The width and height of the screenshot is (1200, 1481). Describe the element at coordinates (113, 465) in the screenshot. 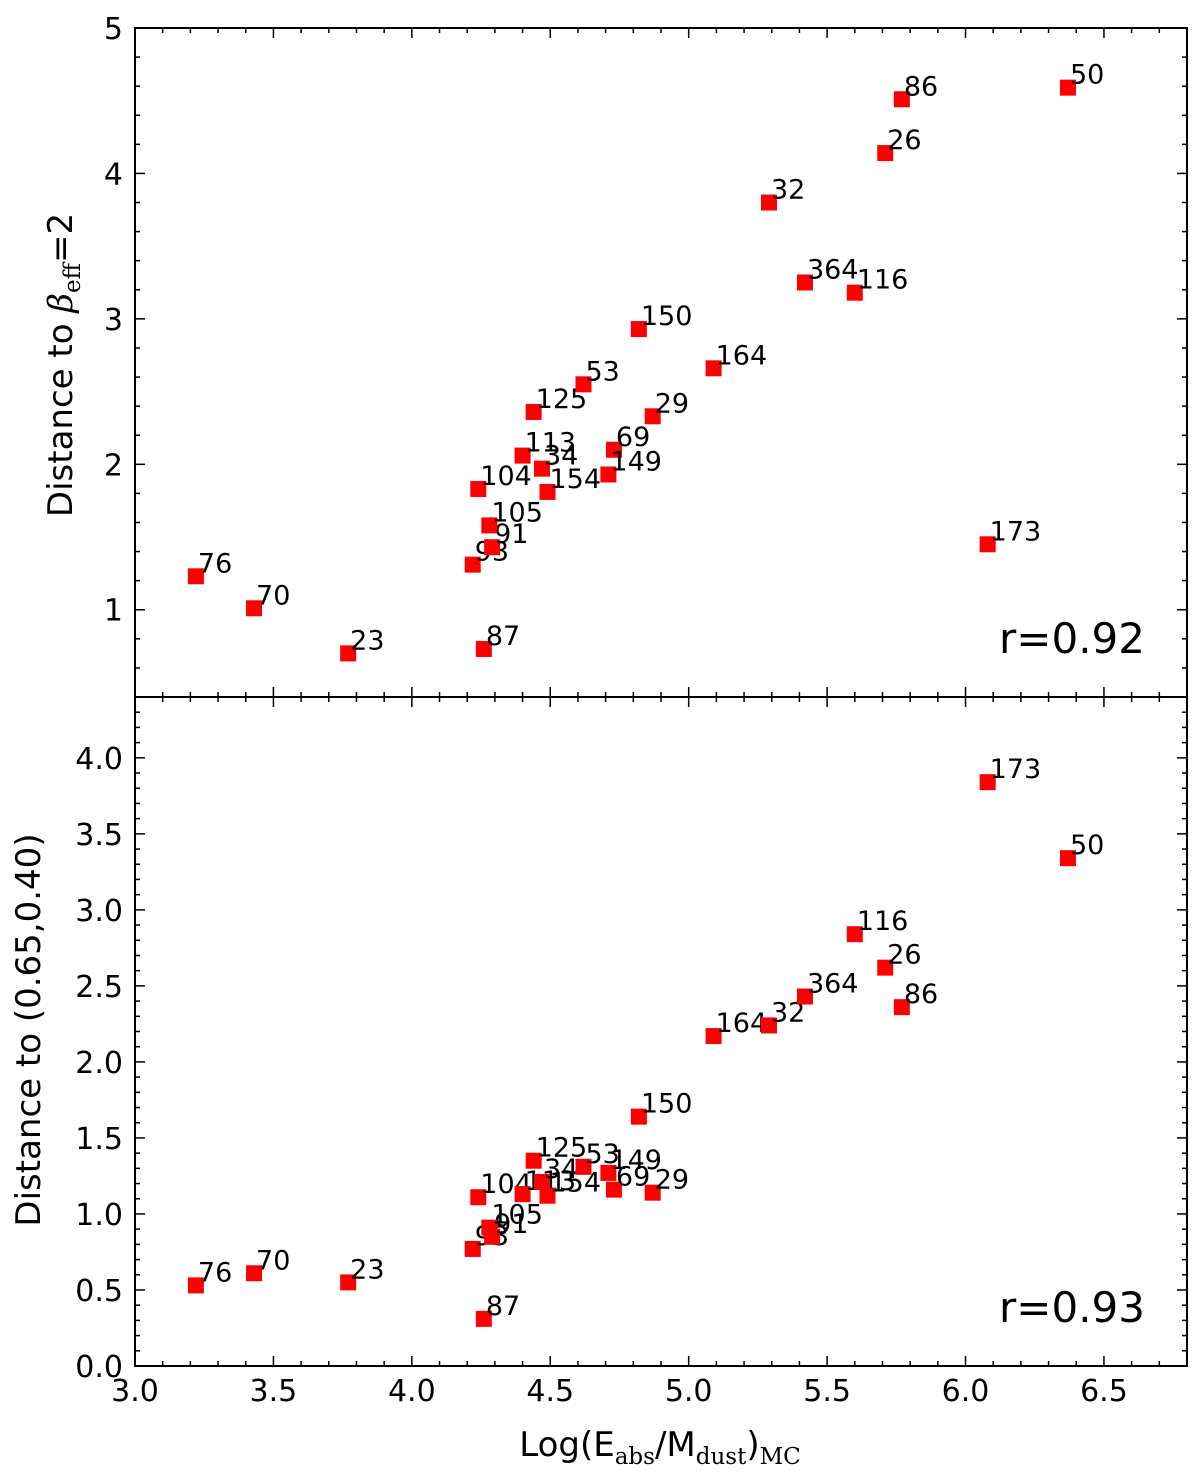

I see `y-tick-label: 2` at that location.